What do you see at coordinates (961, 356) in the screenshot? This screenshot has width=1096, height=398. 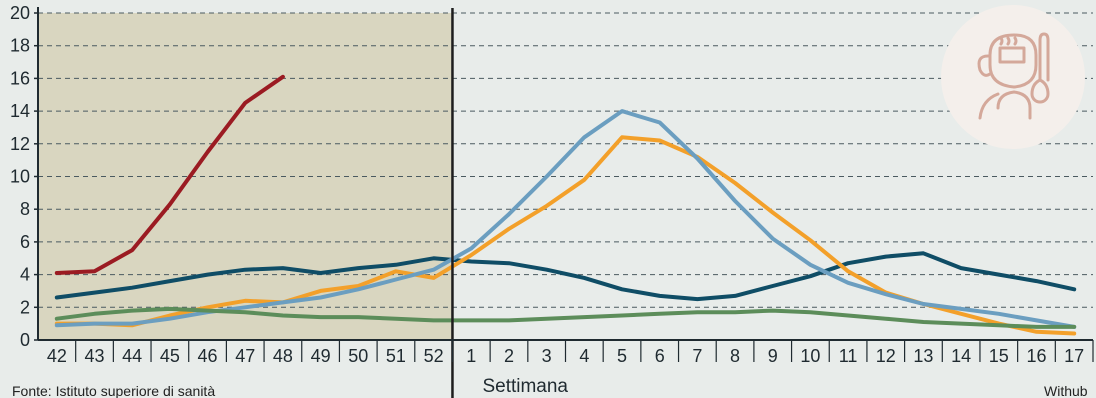 I see `x-tick-label: 14` at bounding box center [961, 356].